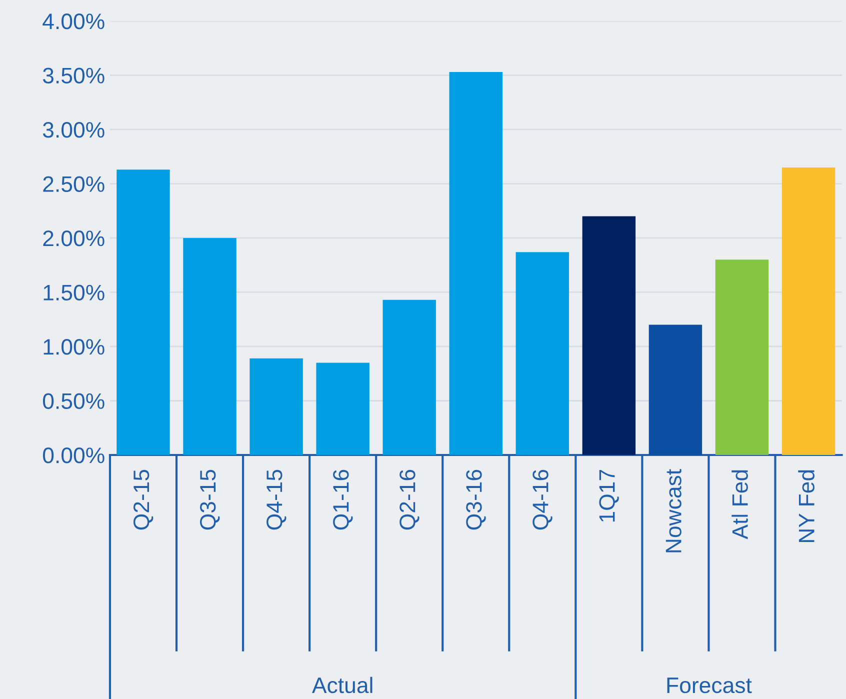 This screenshot has height=699, width=846. Describe the element at coordinates (674, 510) in the screenshot. I see `x-tick-label: Nowcast` at that location.